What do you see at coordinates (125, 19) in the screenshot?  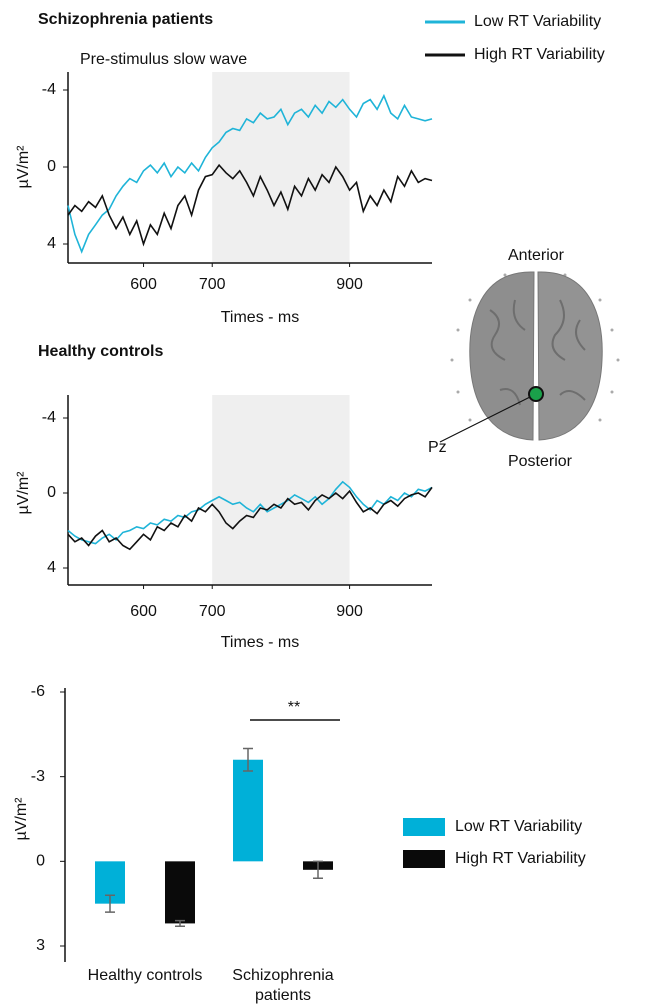 I see `chart-title: Schizophrenia patients` at bounding box center [125, 19].